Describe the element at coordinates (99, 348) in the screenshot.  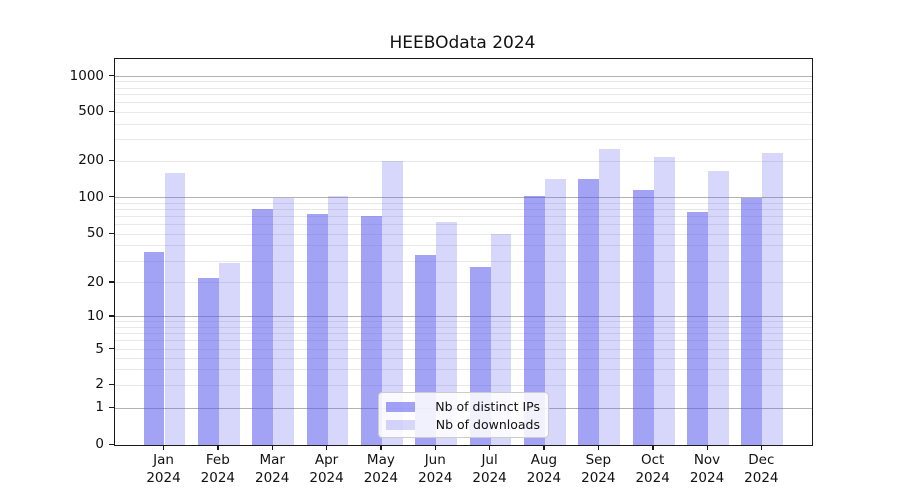
I see `y-tick-label: 5` at that location.